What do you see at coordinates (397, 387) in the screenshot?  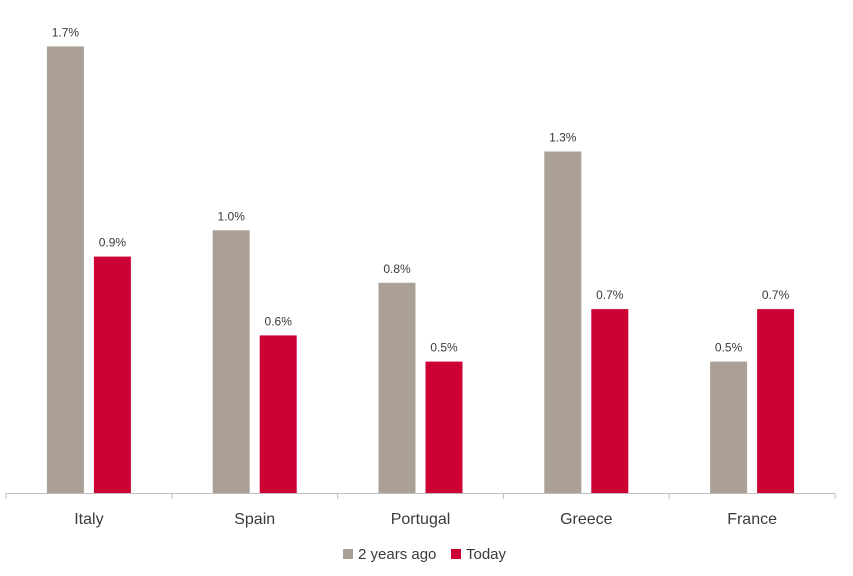 I see `bar-portugal-2-years-ago` at bounding box center [397, 387].